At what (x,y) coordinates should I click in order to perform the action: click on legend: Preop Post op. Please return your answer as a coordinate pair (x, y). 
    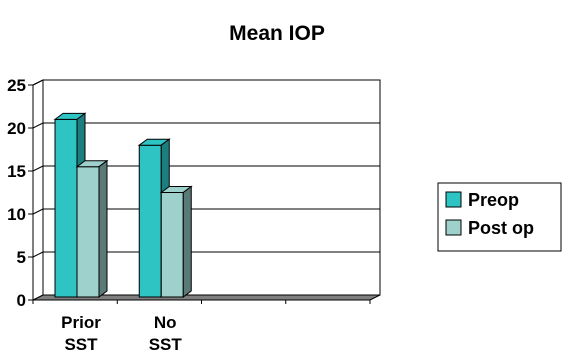
    Looking at the image, I should click on (499, 217).